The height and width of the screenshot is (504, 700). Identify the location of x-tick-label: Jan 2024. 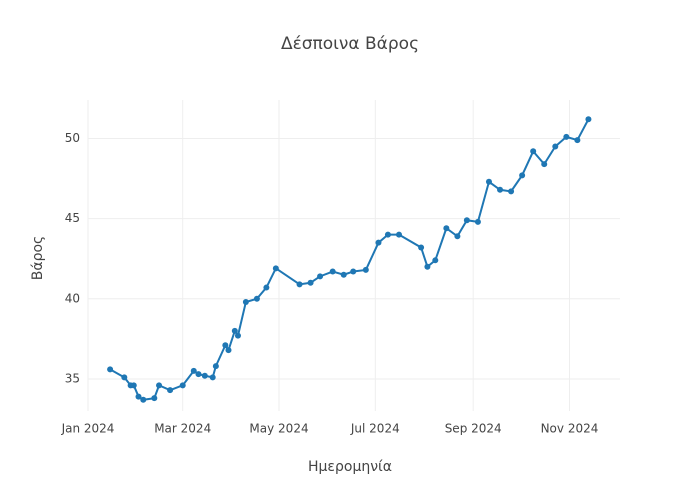
(88, 429).